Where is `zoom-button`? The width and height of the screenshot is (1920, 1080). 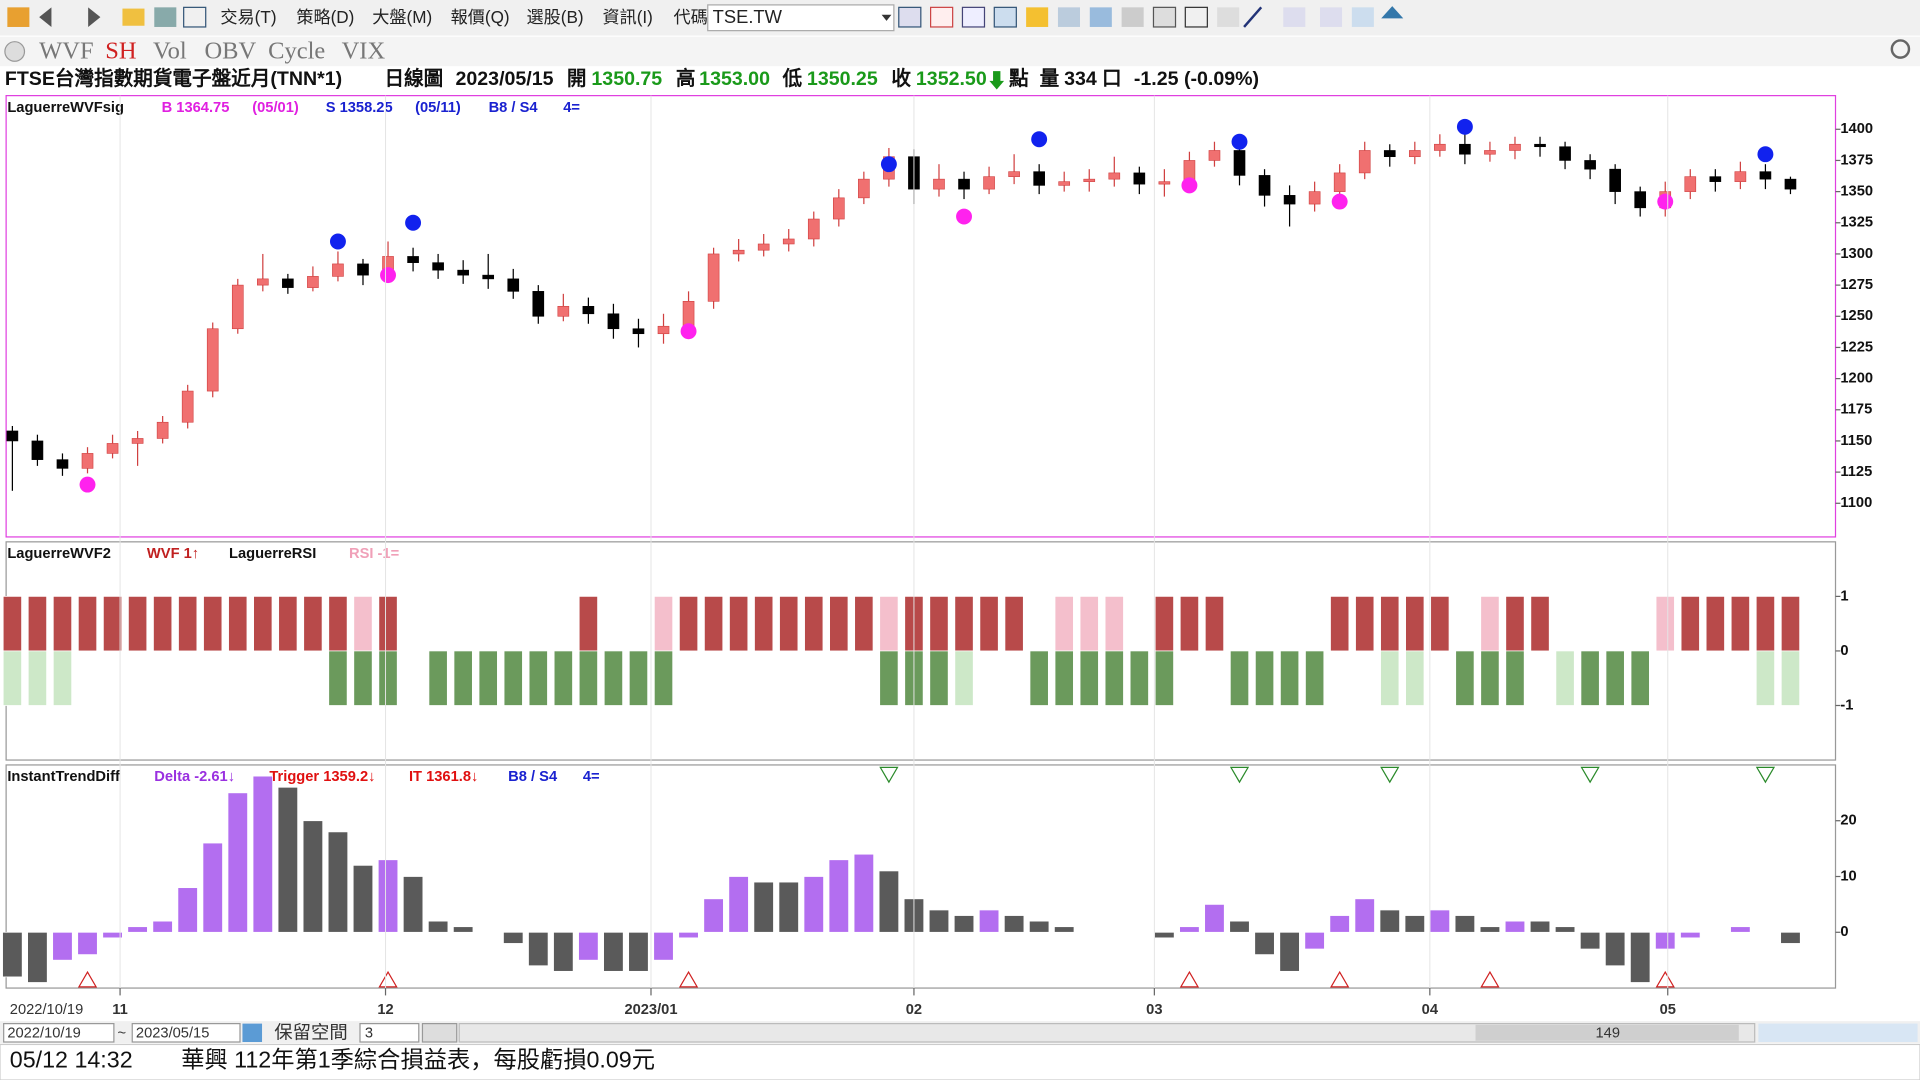 zoom-button is located at coordinates (195, 17).